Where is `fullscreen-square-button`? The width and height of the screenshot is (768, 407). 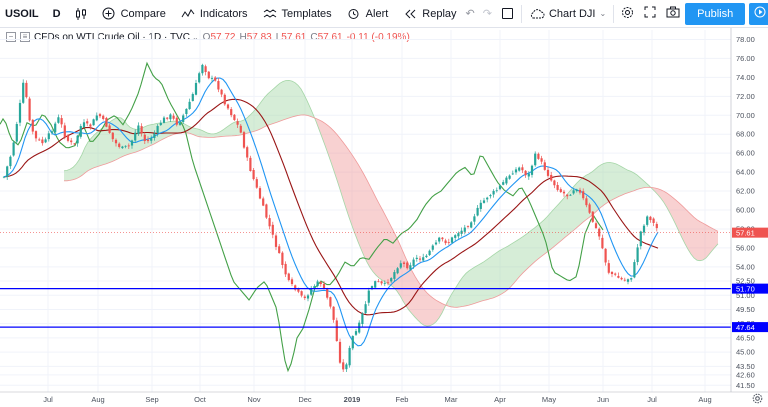
fullscreen-square-button is located at coordinates (507, 14).